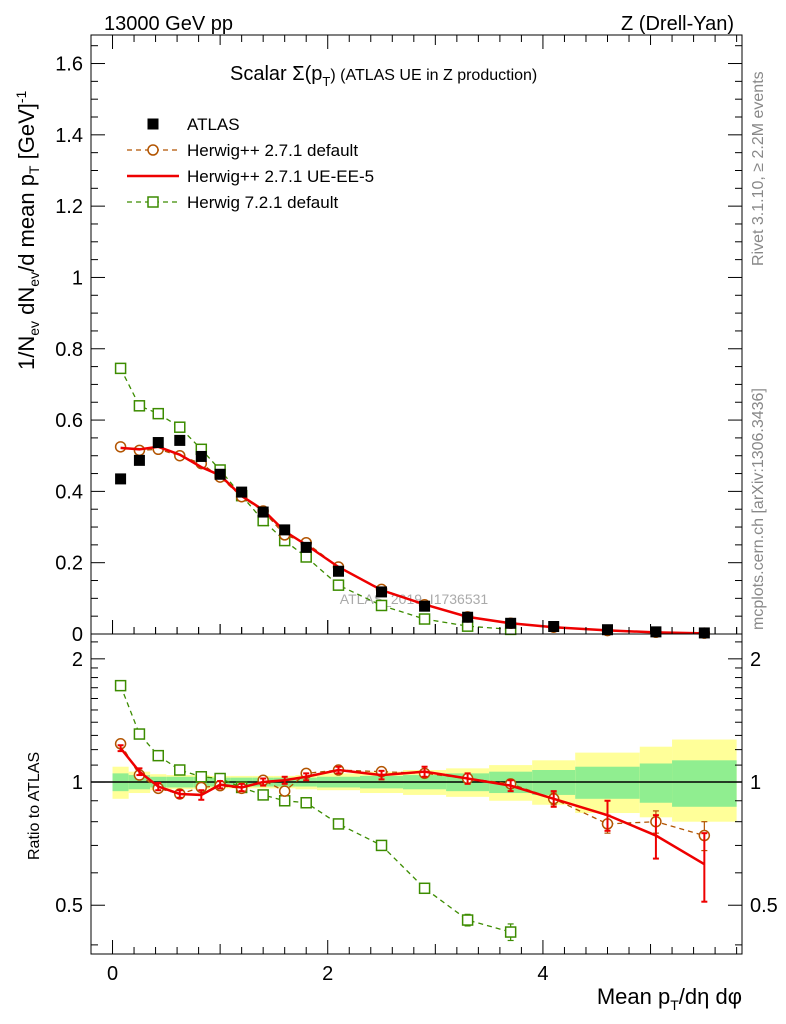  Describe the element at coordinates (262, 202) in the screenshot. I see `legend-label: Herwig 7.2.1 default` at that location.